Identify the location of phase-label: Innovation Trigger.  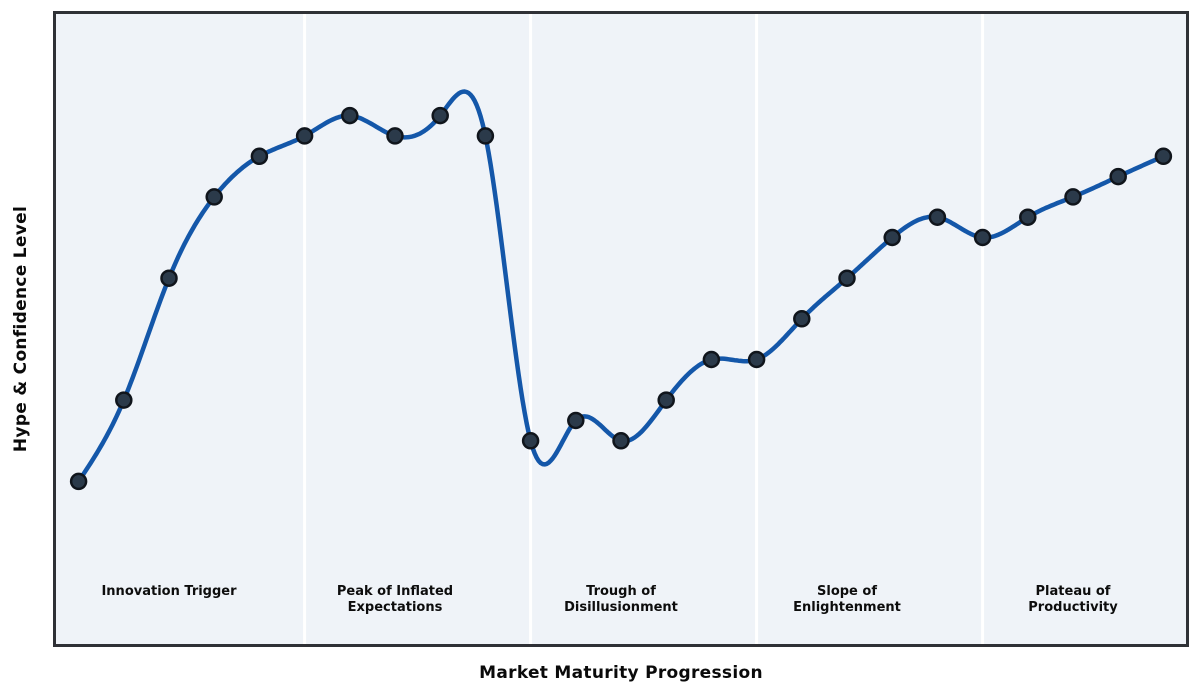
(169, 591).